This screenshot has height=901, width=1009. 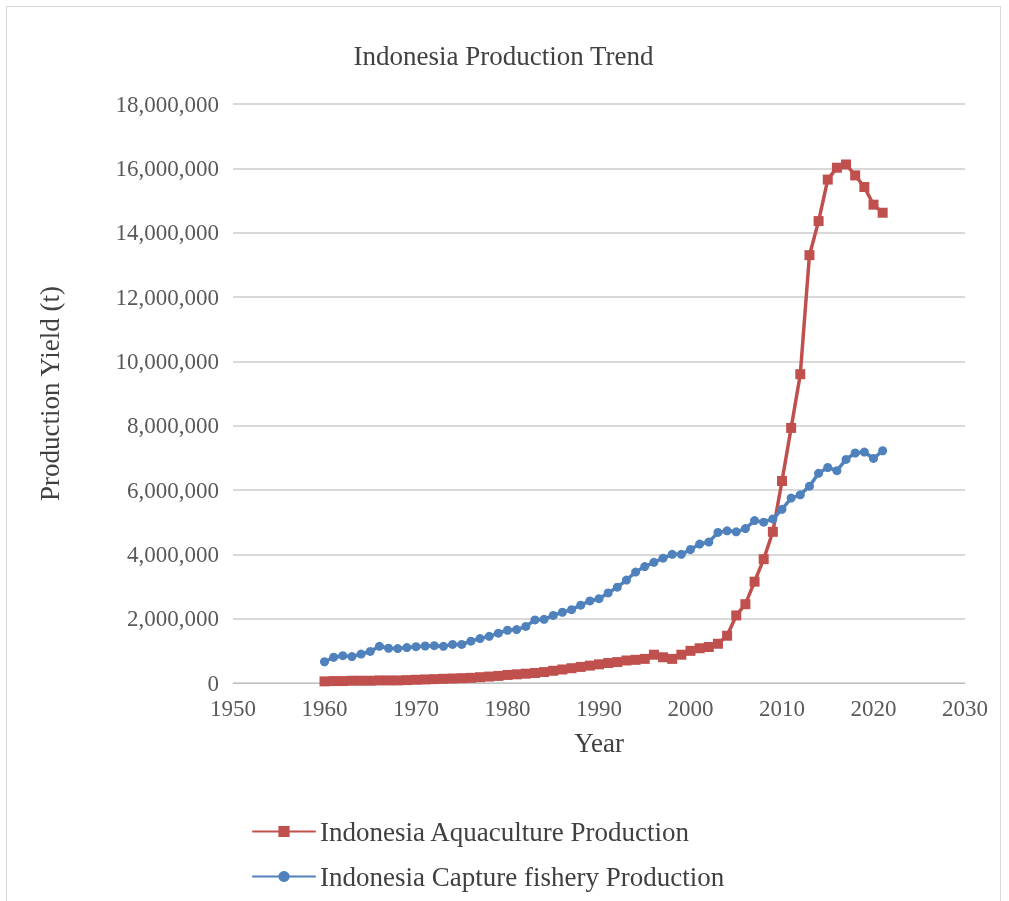 What do you see at coordinates (324, 708) in the screenshot?
I see `x-tick-label: 1960` at bounding box center [324, 708].